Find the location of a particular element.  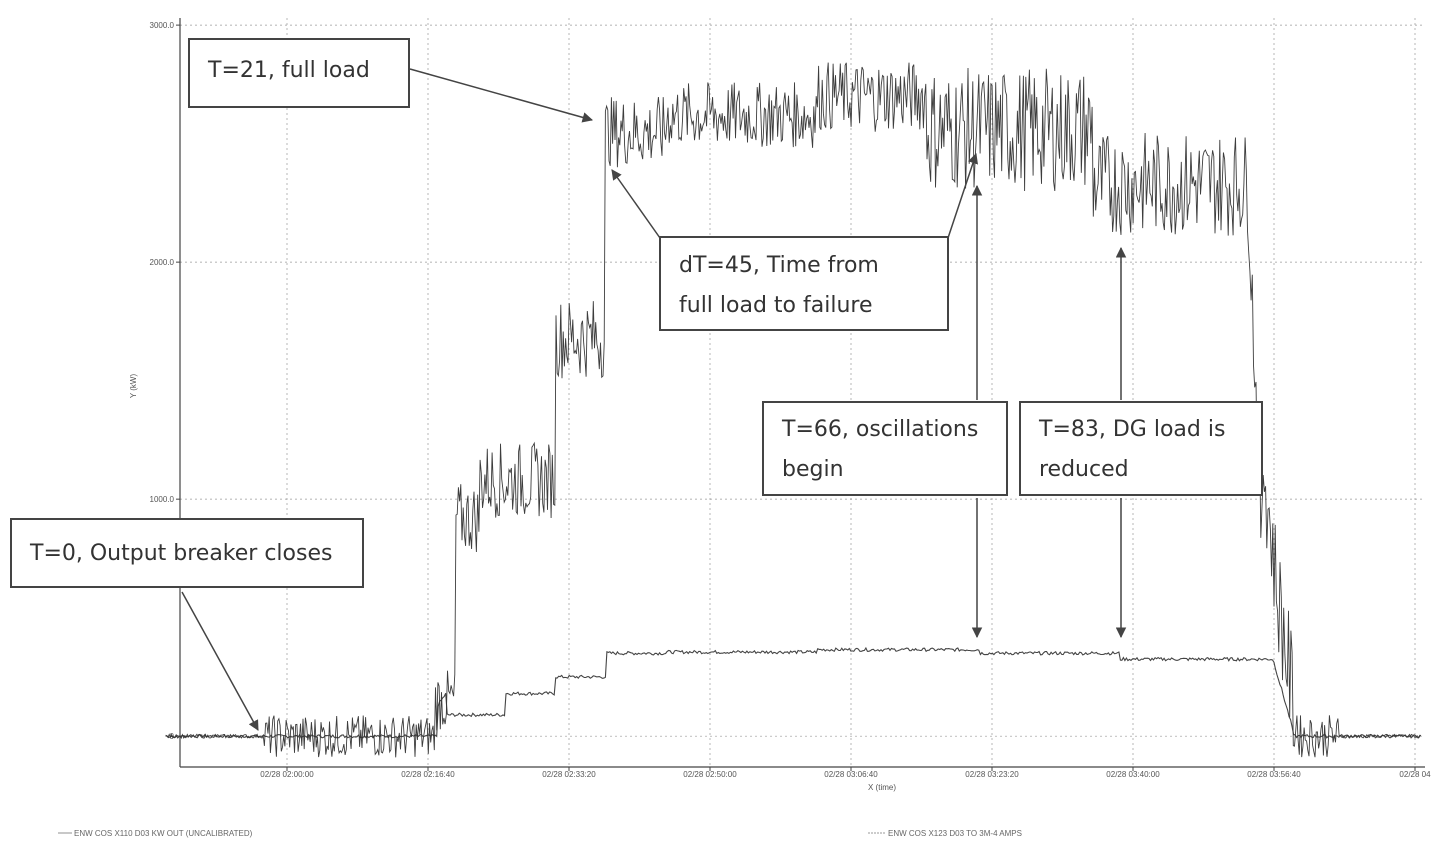

legend-label-amps: ENW COS X123 D03 TO 3M-4 AMPS is located at coordinates (955, 833).